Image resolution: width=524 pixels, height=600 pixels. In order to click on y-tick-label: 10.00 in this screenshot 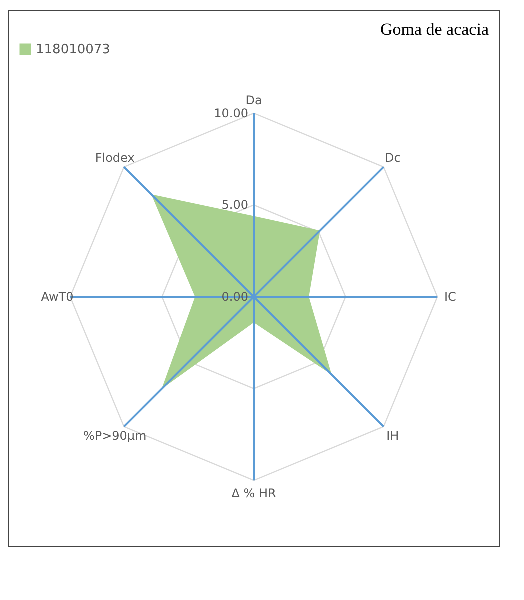, I will do `click(231, 113)`.